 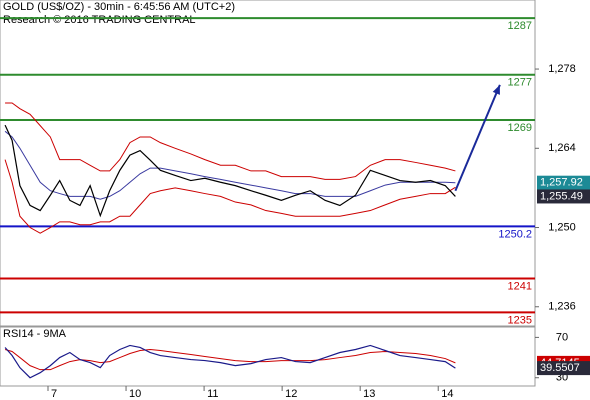 What do you see at coordinates (520, 83) in the screenshot?
I see `level-label: 1277` at bounding box center [520, 83].